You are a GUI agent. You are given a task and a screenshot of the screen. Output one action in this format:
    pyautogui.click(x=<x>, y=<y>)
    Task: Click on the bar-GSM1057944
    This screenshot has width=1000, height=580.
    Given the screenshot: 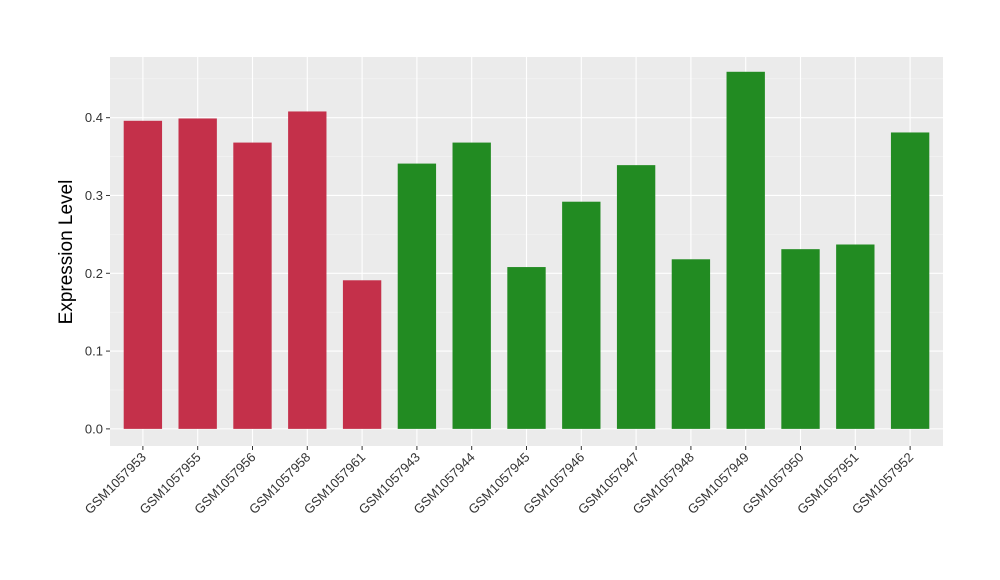 What is the action you would take?
    pyautogui.click(x=471, y=285)
    